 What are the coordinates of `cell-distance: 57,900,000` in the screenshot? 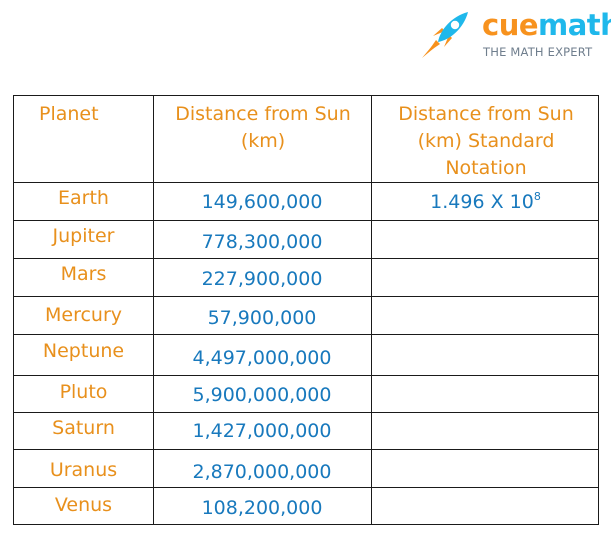 It's located at (262, 318).